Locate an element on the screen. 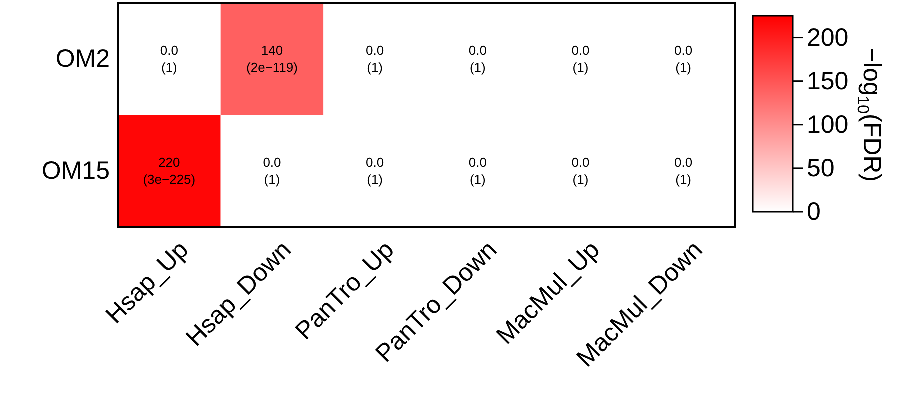 The width and height of the screenshot is (906, 400). y-tick-label: OM2 is located at coordinates (83, 59).